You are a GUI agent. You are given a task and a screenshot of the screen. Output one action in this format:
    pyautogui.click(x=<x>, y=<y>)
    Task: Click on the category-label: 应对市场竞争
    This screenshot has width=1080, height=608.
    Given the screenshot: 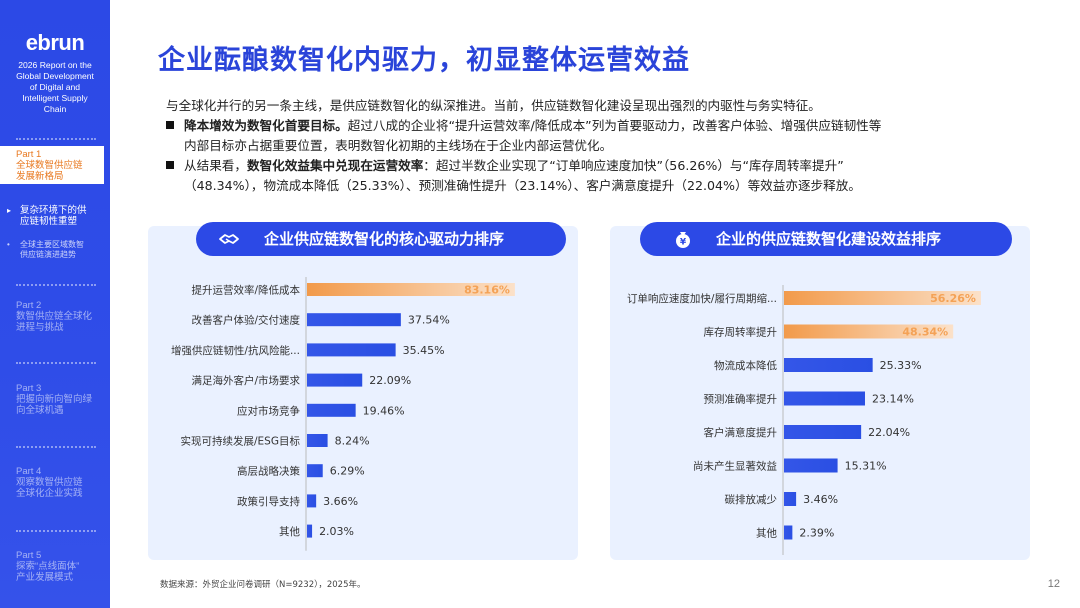 What is the action you would take?
    pyautogui.click(x=268, y=410)
    